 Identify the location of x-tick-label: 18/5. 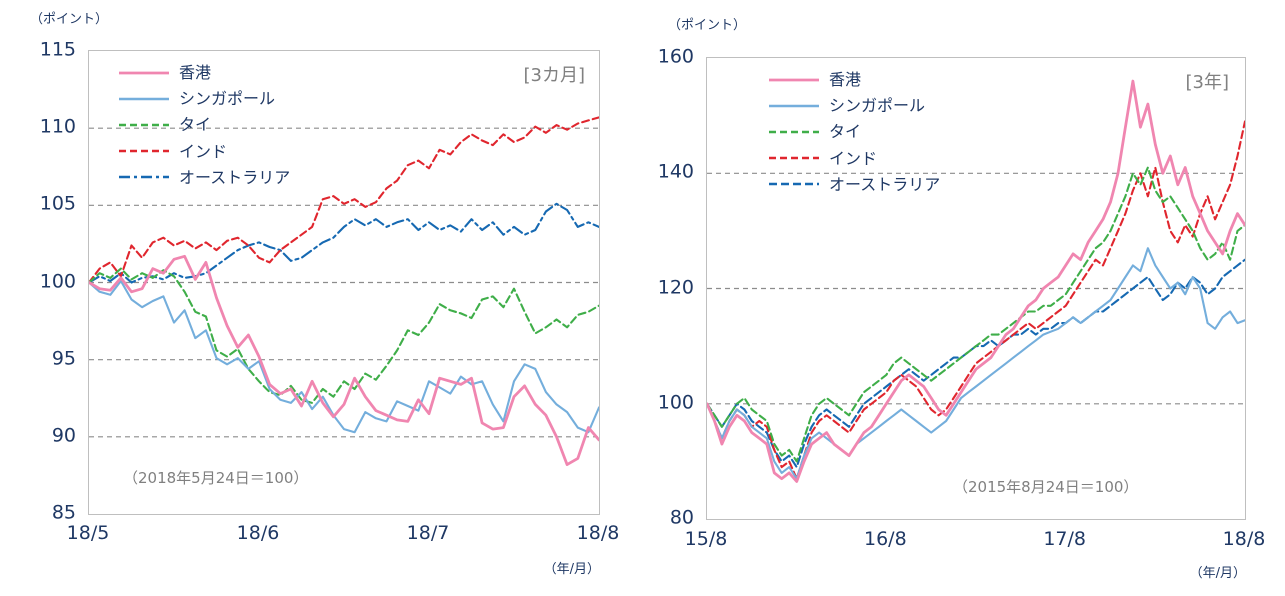
(88, 533).